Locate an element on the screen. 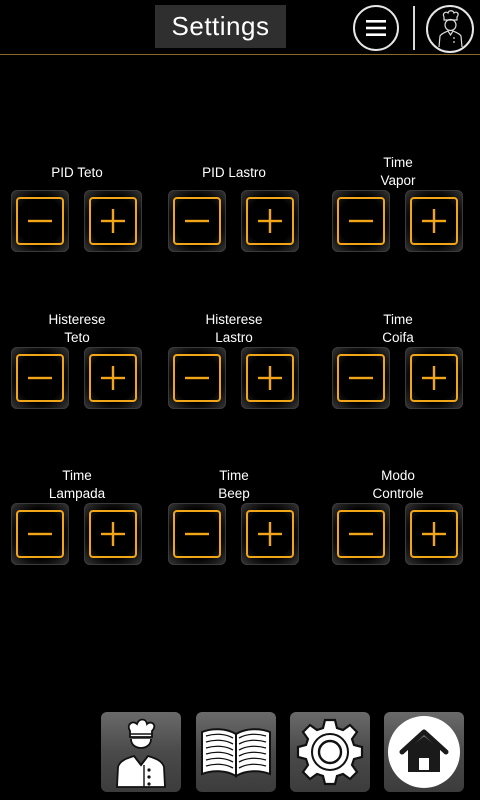  hamburger-menu-icon is located at coordinates (376, 28).